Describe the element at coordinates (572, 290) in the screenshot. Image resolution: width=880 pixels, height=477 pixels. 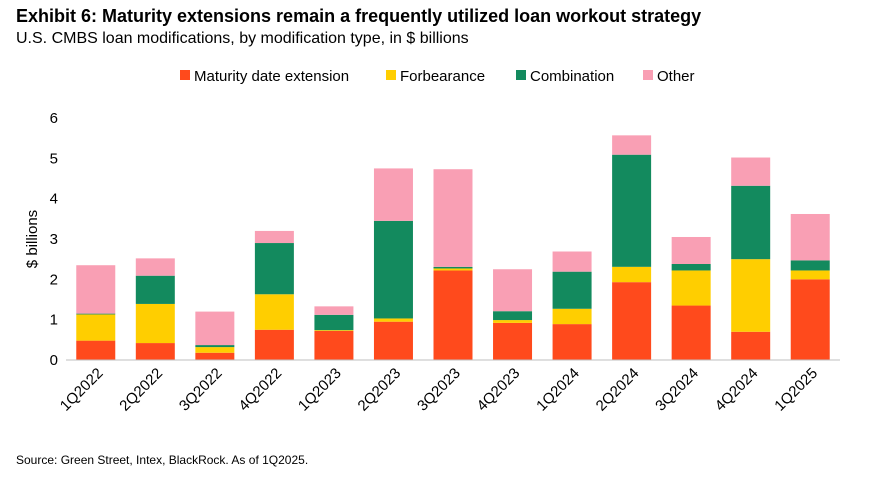
I see `bar-1Q2024-combination` at that location.